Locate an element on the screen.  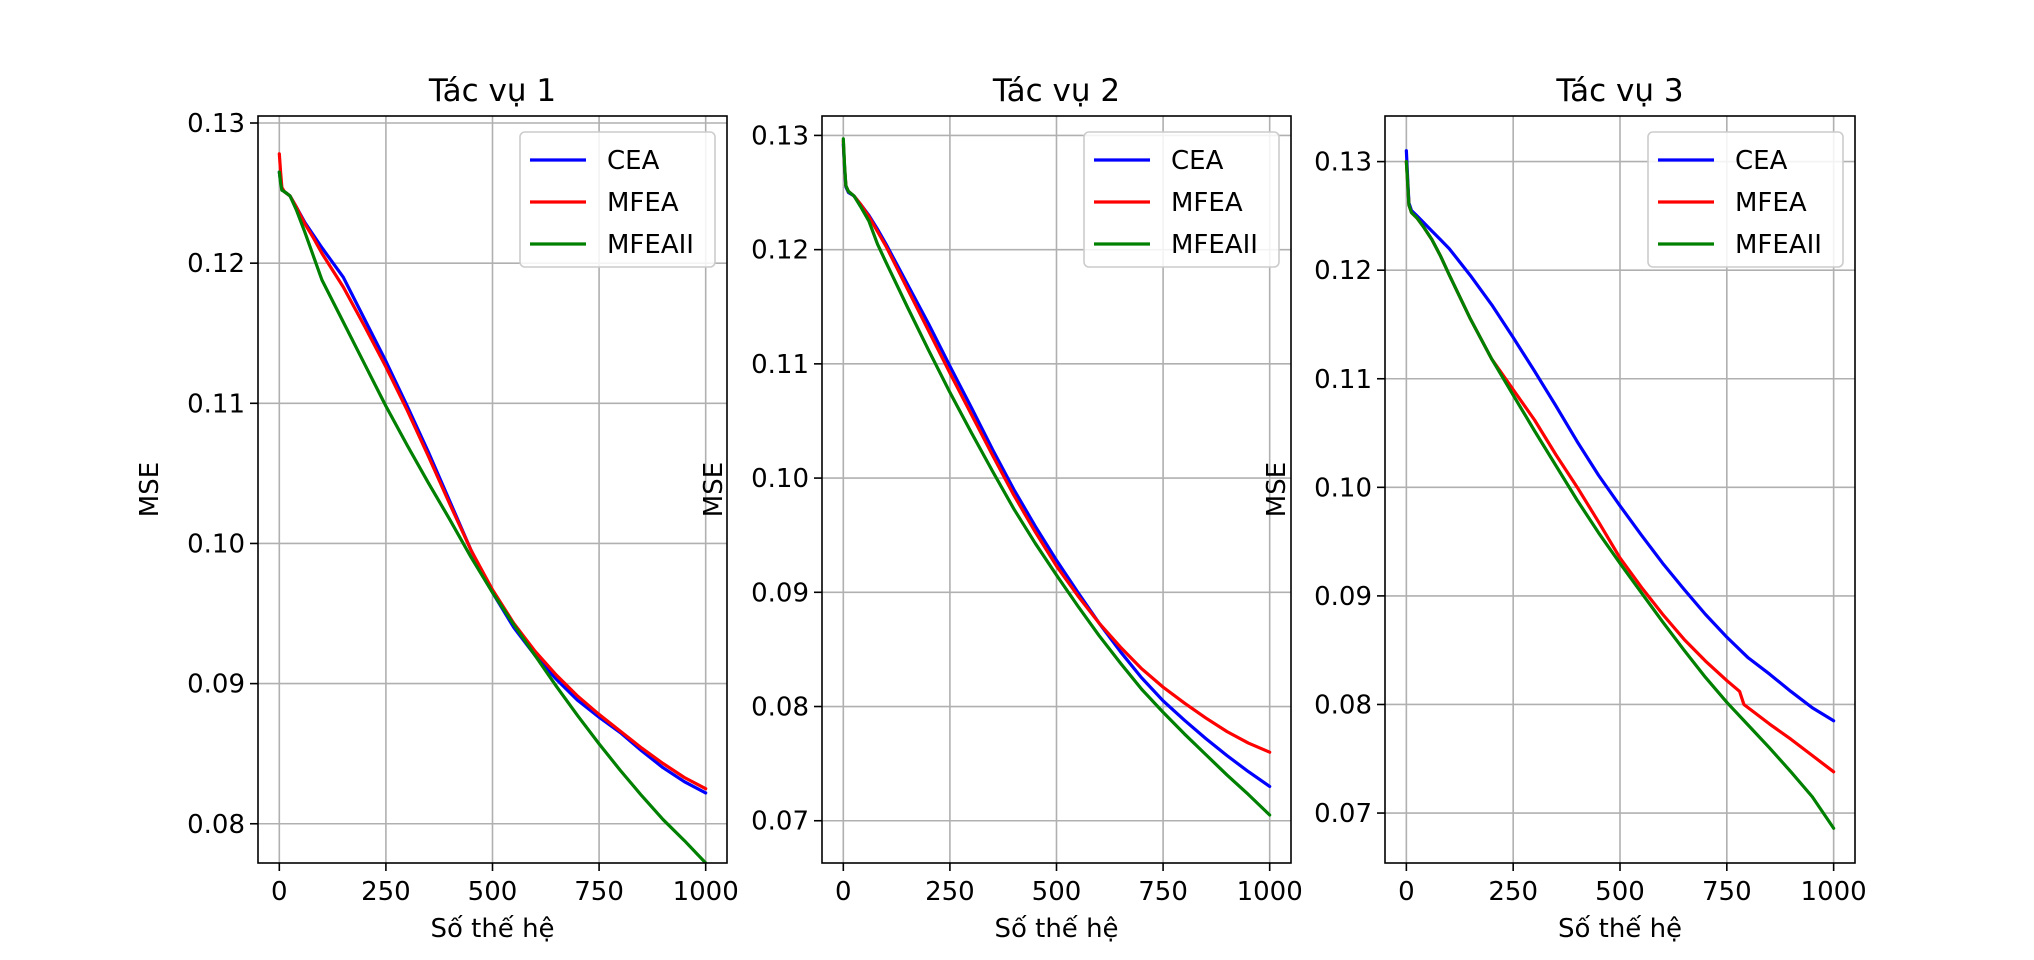
chart-title: Tác vụ 3 is located at coordinates (1619, 91).